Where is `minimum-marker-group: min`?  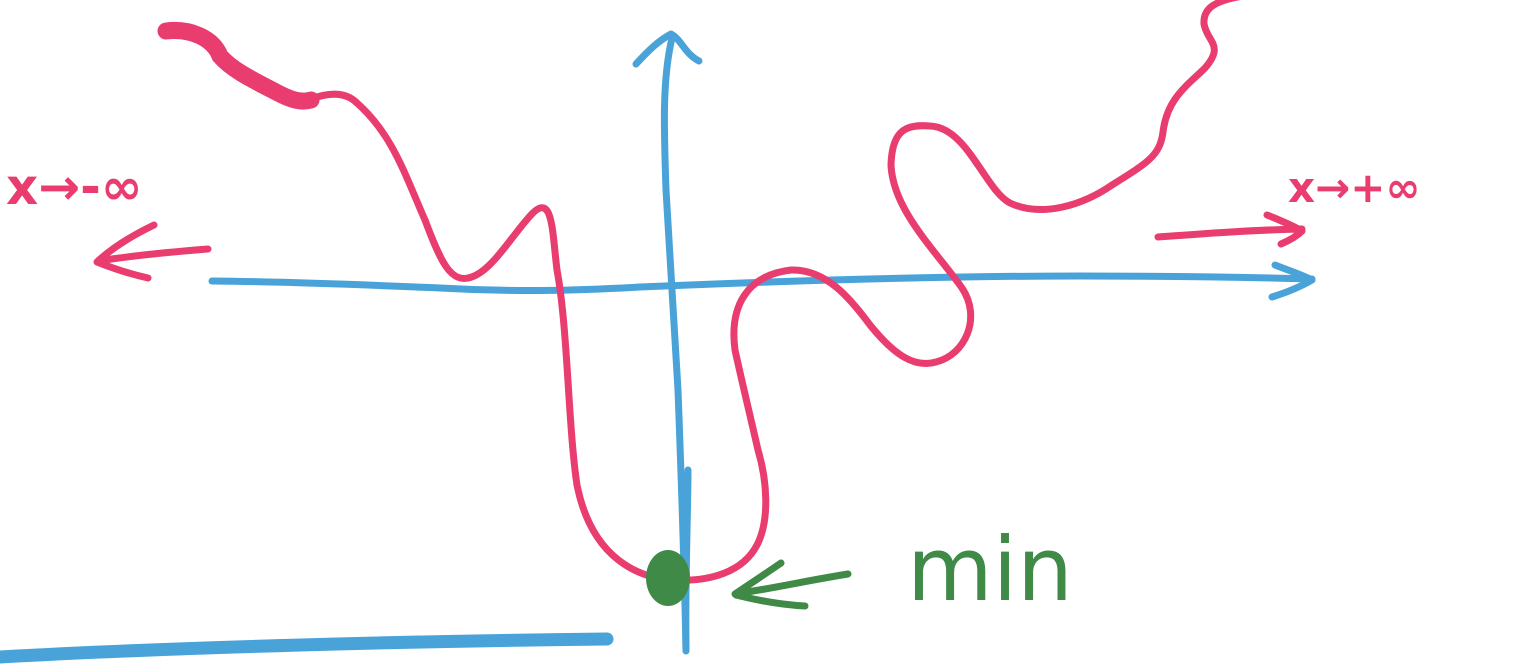 minimum-marker-group: min is located at coordinates (859, 569).